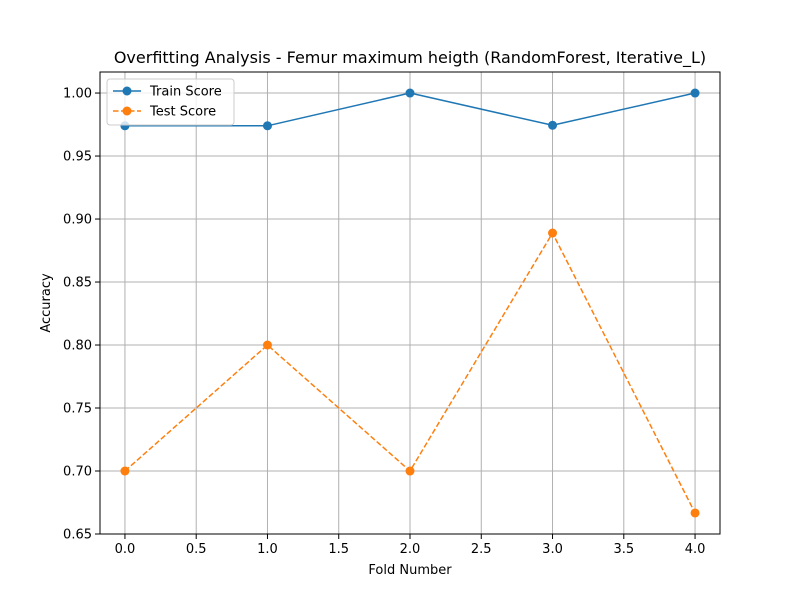 The image size is (800, 600). I want to click on x-tick-label: 1.5, so click(338, 549).